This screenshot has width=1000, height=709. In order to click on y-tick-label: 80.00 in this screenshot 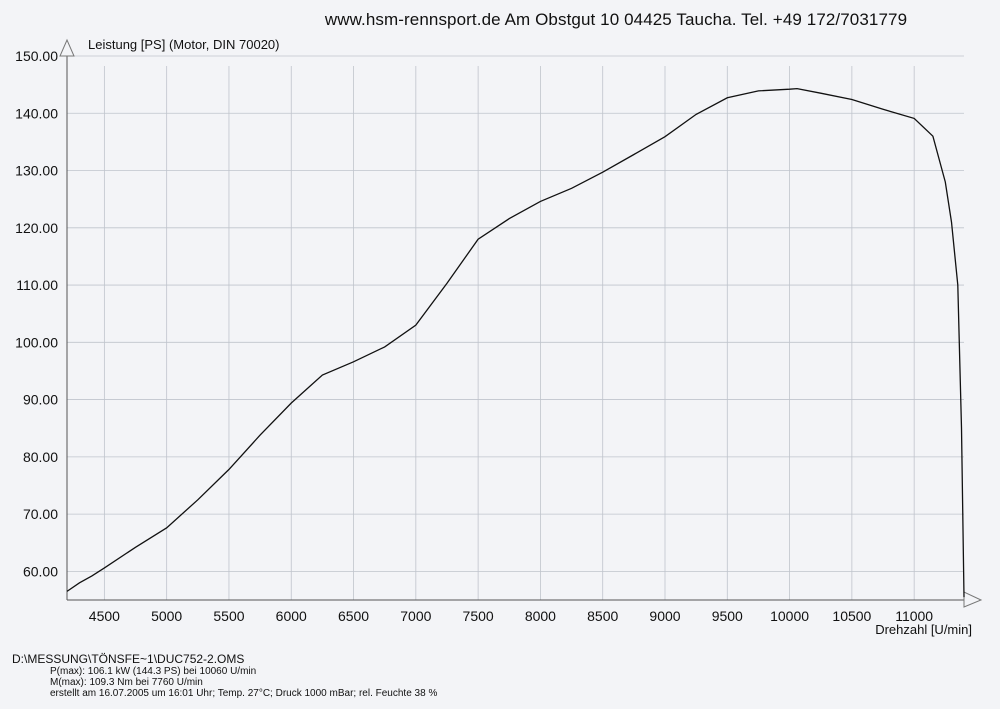, I will do `click(40, 457)`.